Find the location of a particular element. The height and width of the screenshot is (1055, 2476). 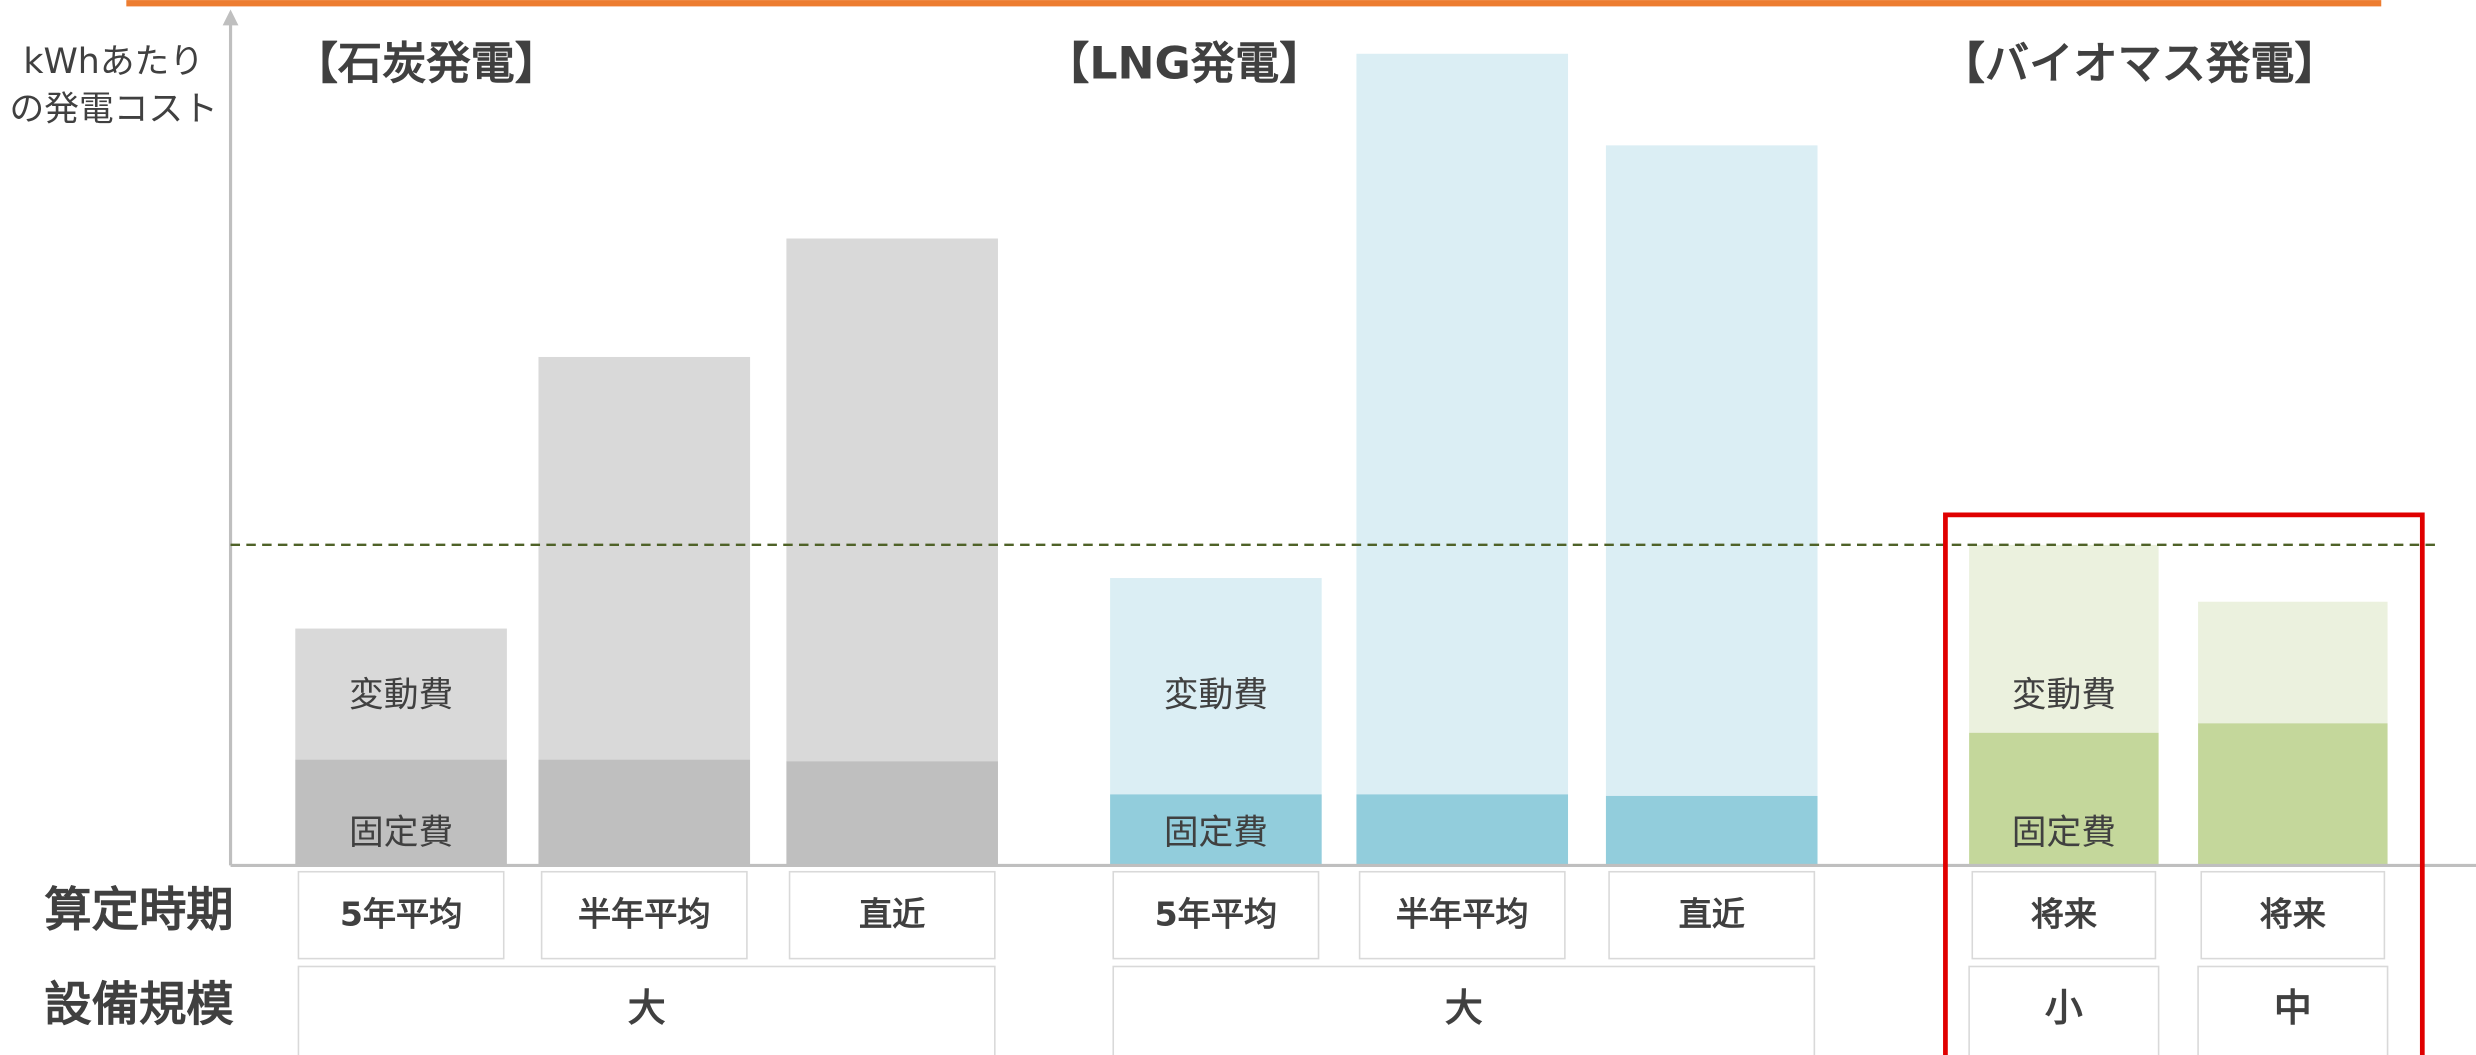

group-title: 【LNG発電】 is located at coordinates (1184, 63).